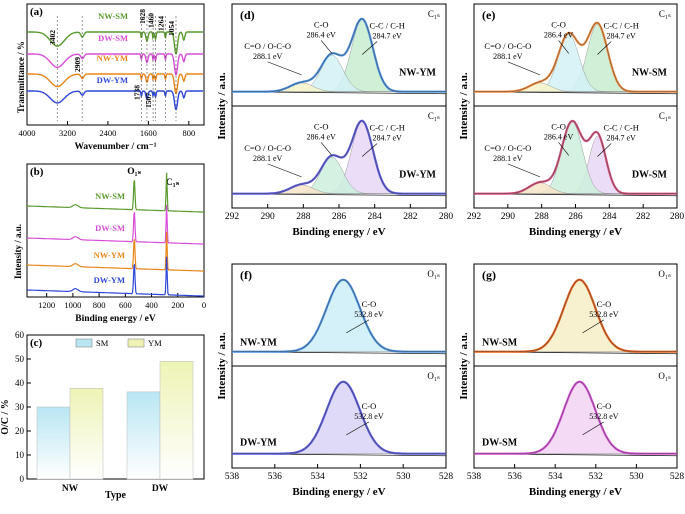 The image size is (685, 514). Describe the element at coordinates (375, 217) in the screenshot. I see `panel-d-x-tick-label: 284` at that location.